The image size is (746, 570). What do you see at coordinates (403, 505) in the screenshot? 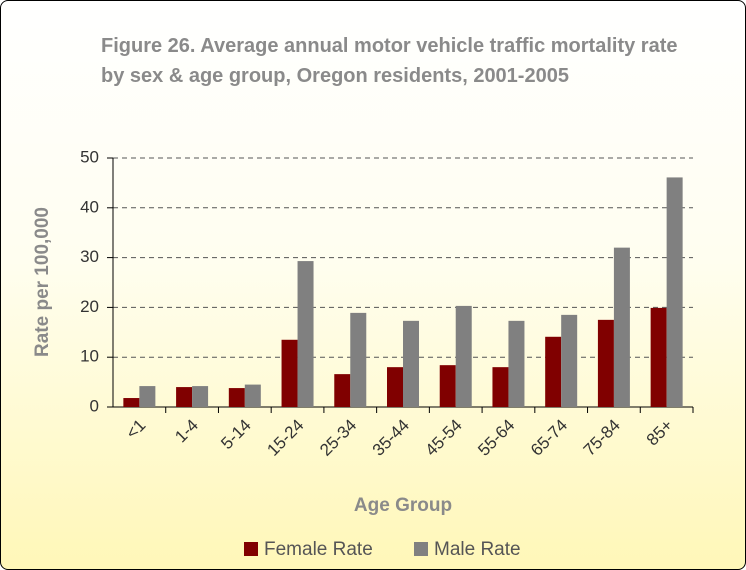
I see `x-axis-label: Age Group` at bounding box center [403, 505].